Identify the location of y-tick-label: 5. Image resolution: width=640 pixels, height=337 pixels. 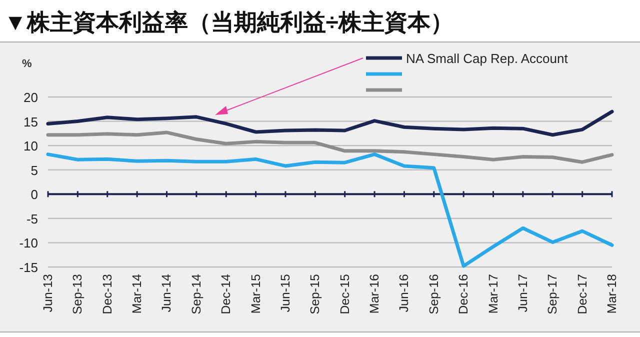
(34, 170).